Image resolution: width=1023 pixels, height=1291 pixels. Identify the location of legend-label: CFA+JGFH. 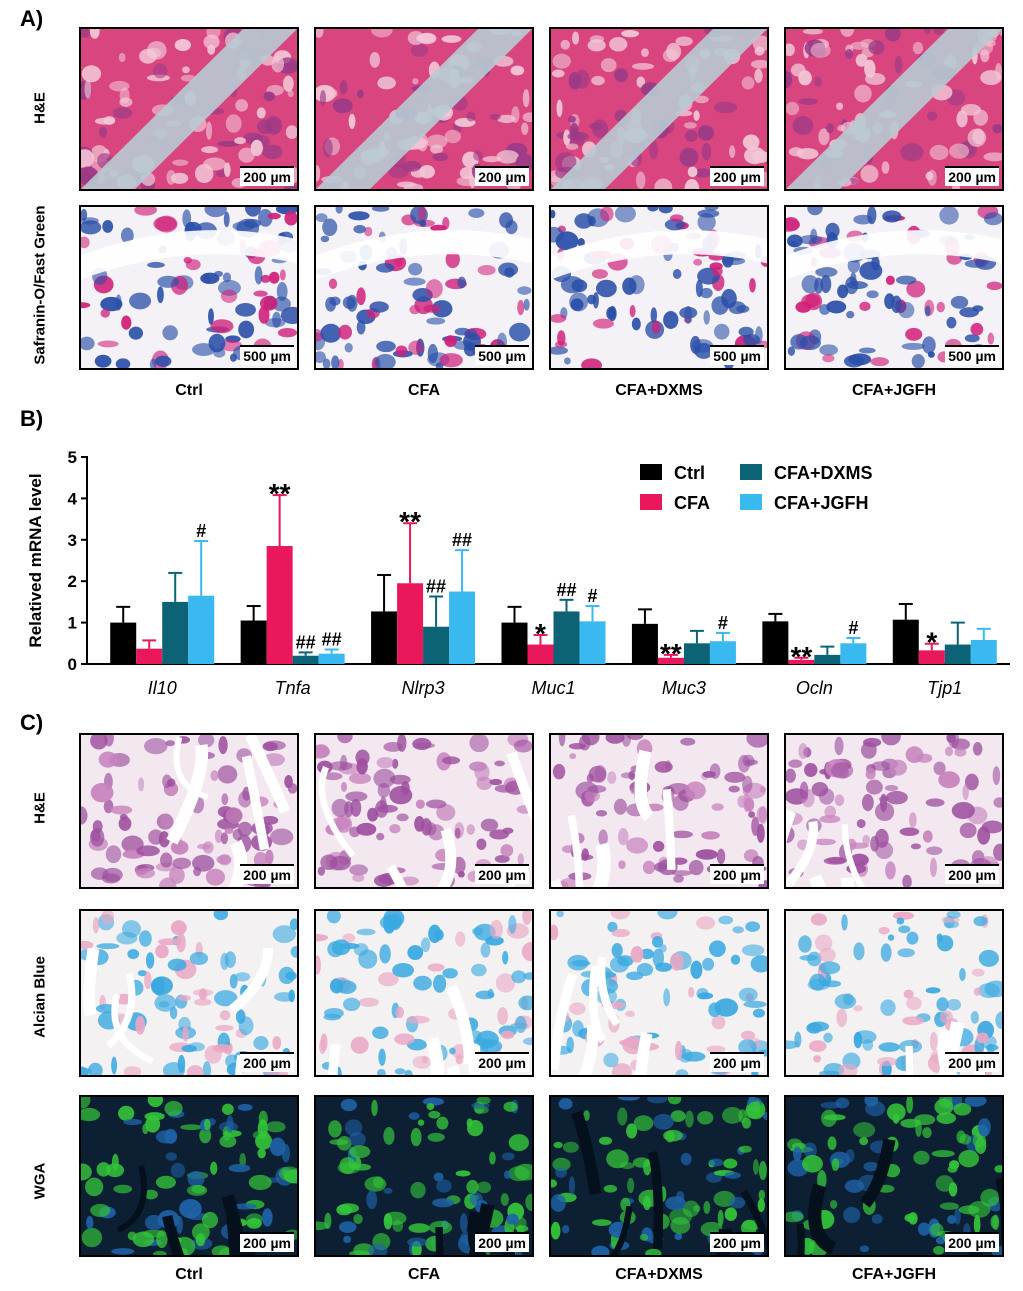
(821, 503).